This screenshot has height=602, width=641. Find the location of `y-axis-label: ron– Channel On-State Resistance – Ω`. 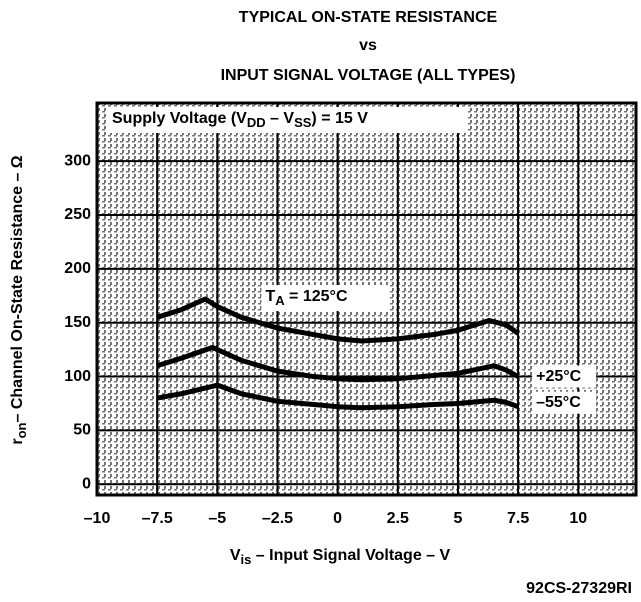

y-axis-label: ron– Channel On-State Resistance – Ω is located at coordinates (19, 299).